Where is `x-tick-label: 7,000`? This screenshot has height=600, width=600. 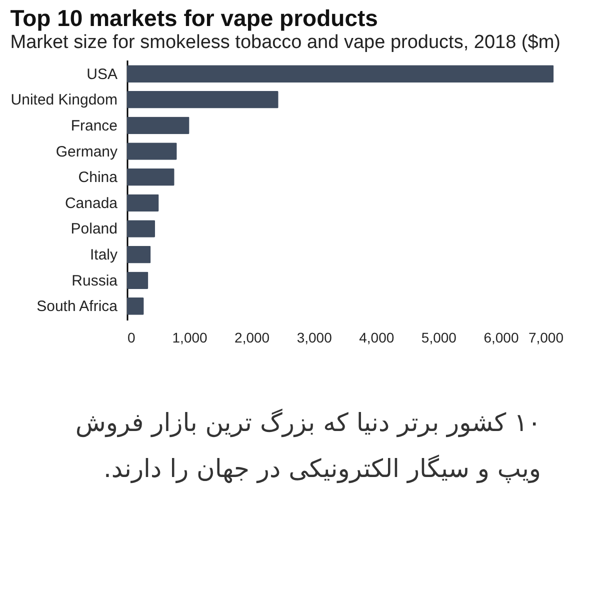
x-tick-label: 7,000 is located at coordinates (546, 338).